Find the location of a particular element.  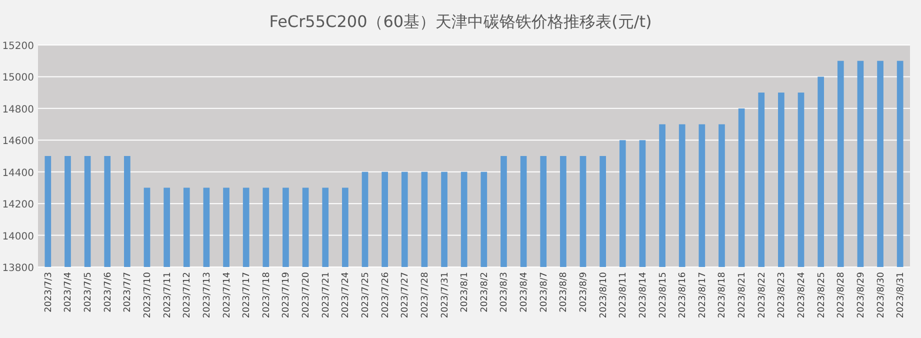

xtick: 2023/8/9 is located at coordinates (584, 292).